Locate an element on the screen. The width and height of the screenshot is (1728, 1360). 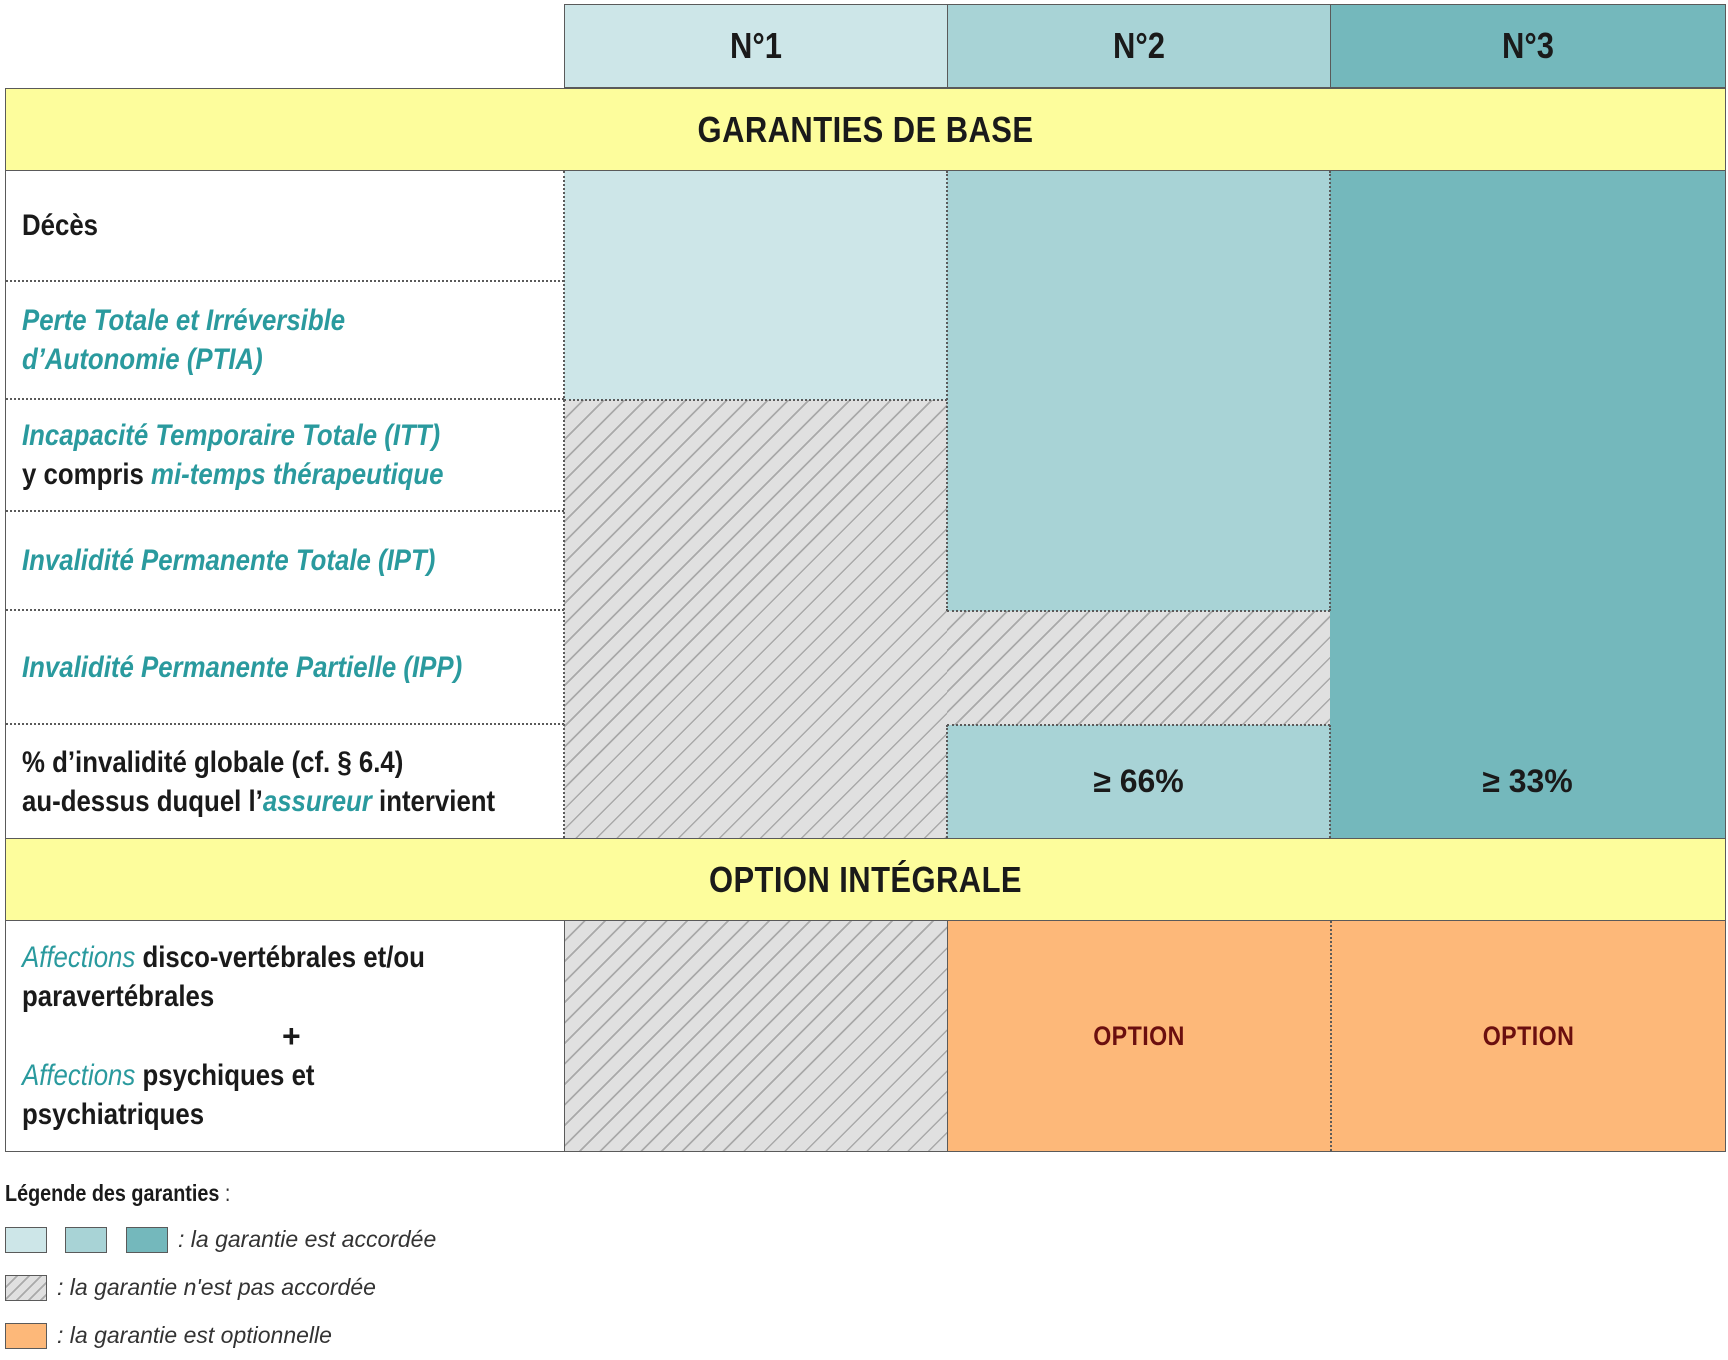
n2-option-label: OPTION is located at coordinates (1139, 1035).